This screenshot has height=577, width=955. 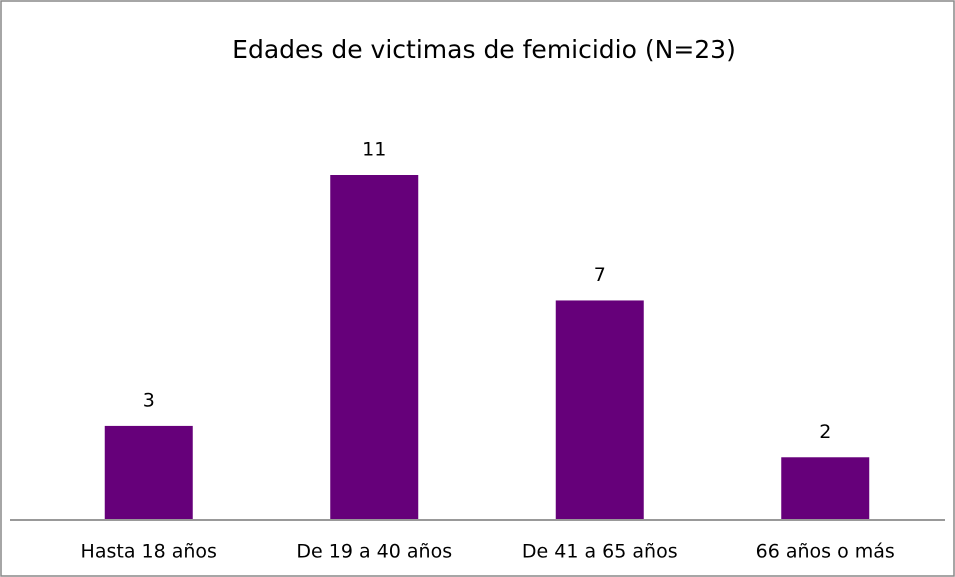 I want to click on x-tick-label: Hasta 18 años, so click(x=149, y=552).